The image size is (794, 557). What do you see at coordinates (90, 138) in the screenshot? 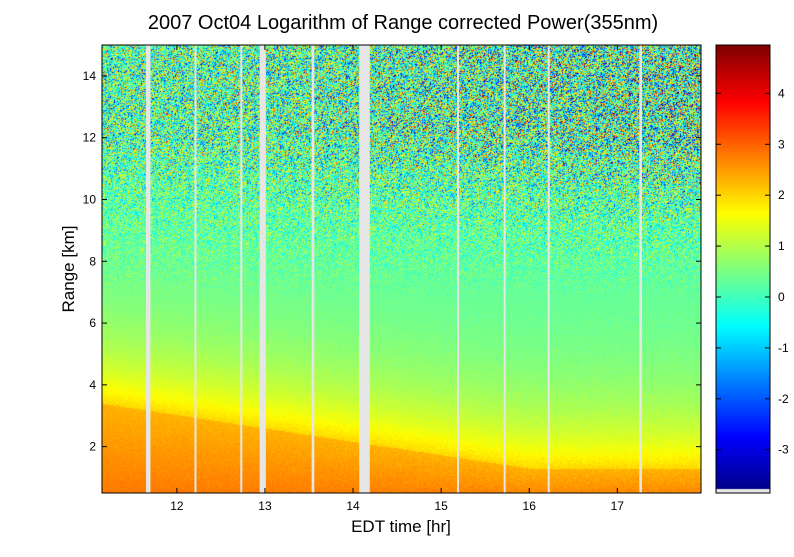
I see `y-tick-label: 12` at bounding box center [90, 138].